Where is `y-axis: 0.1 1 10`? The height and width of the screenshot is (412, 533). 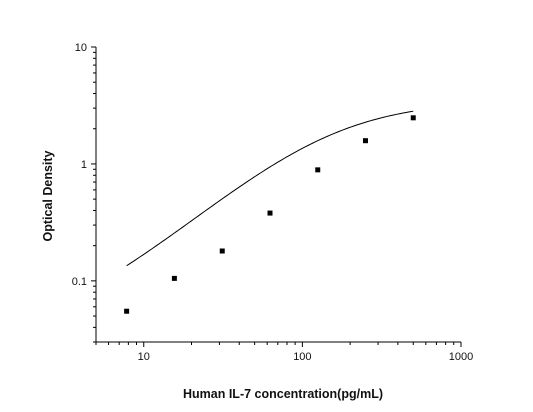 y-axis: 0.1 1 10 is located at coordinates (84, 192).